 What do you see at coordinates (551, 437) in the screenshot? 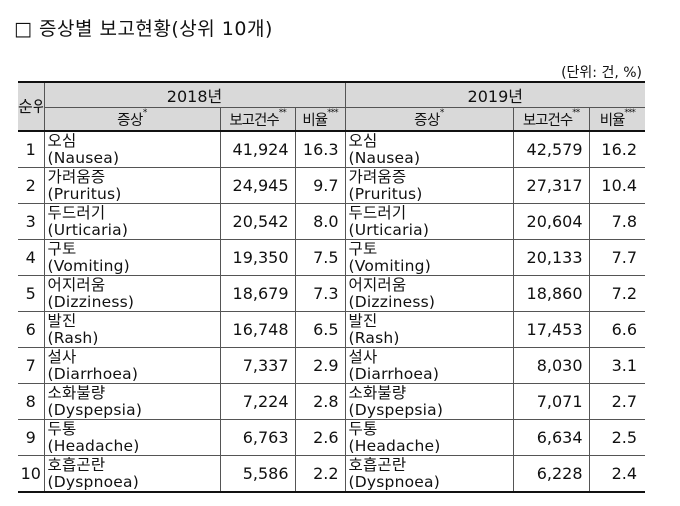
I see `count-cell-2019: 6,634` at bounding box center [551, 437].